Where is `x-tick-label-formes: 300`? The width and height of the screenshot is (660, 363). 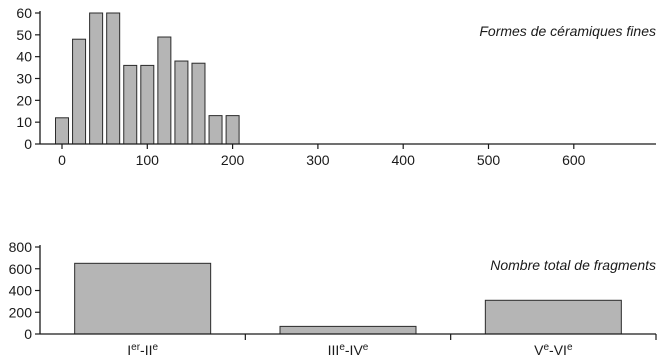 x-tick-label-formes: 300 is located at coordinates (318, 160).